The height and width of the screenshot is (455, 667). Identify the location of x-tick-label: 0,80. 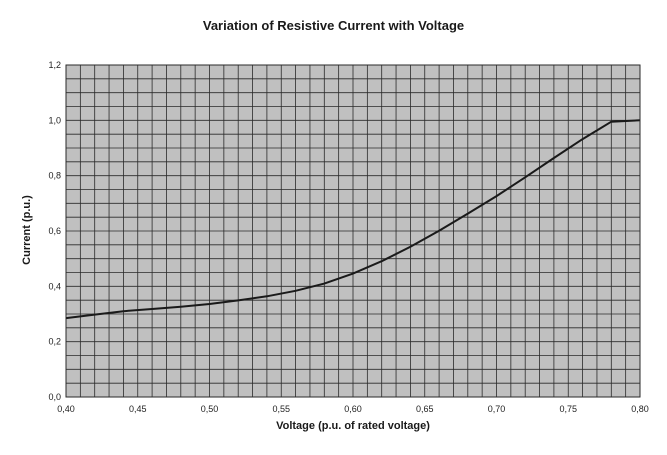
(640, 409).